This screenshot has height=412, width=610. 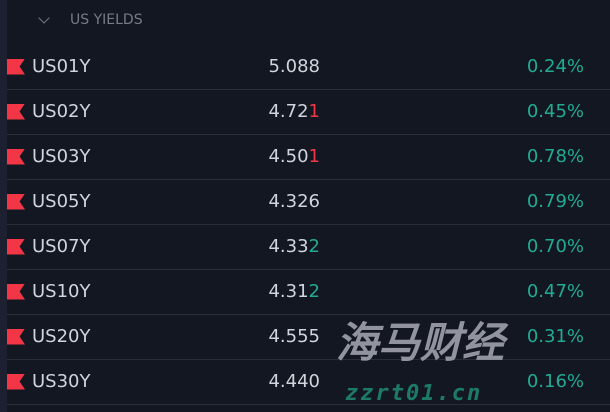 I want to click on last-price: 4.312, so click(x=294, y=291).